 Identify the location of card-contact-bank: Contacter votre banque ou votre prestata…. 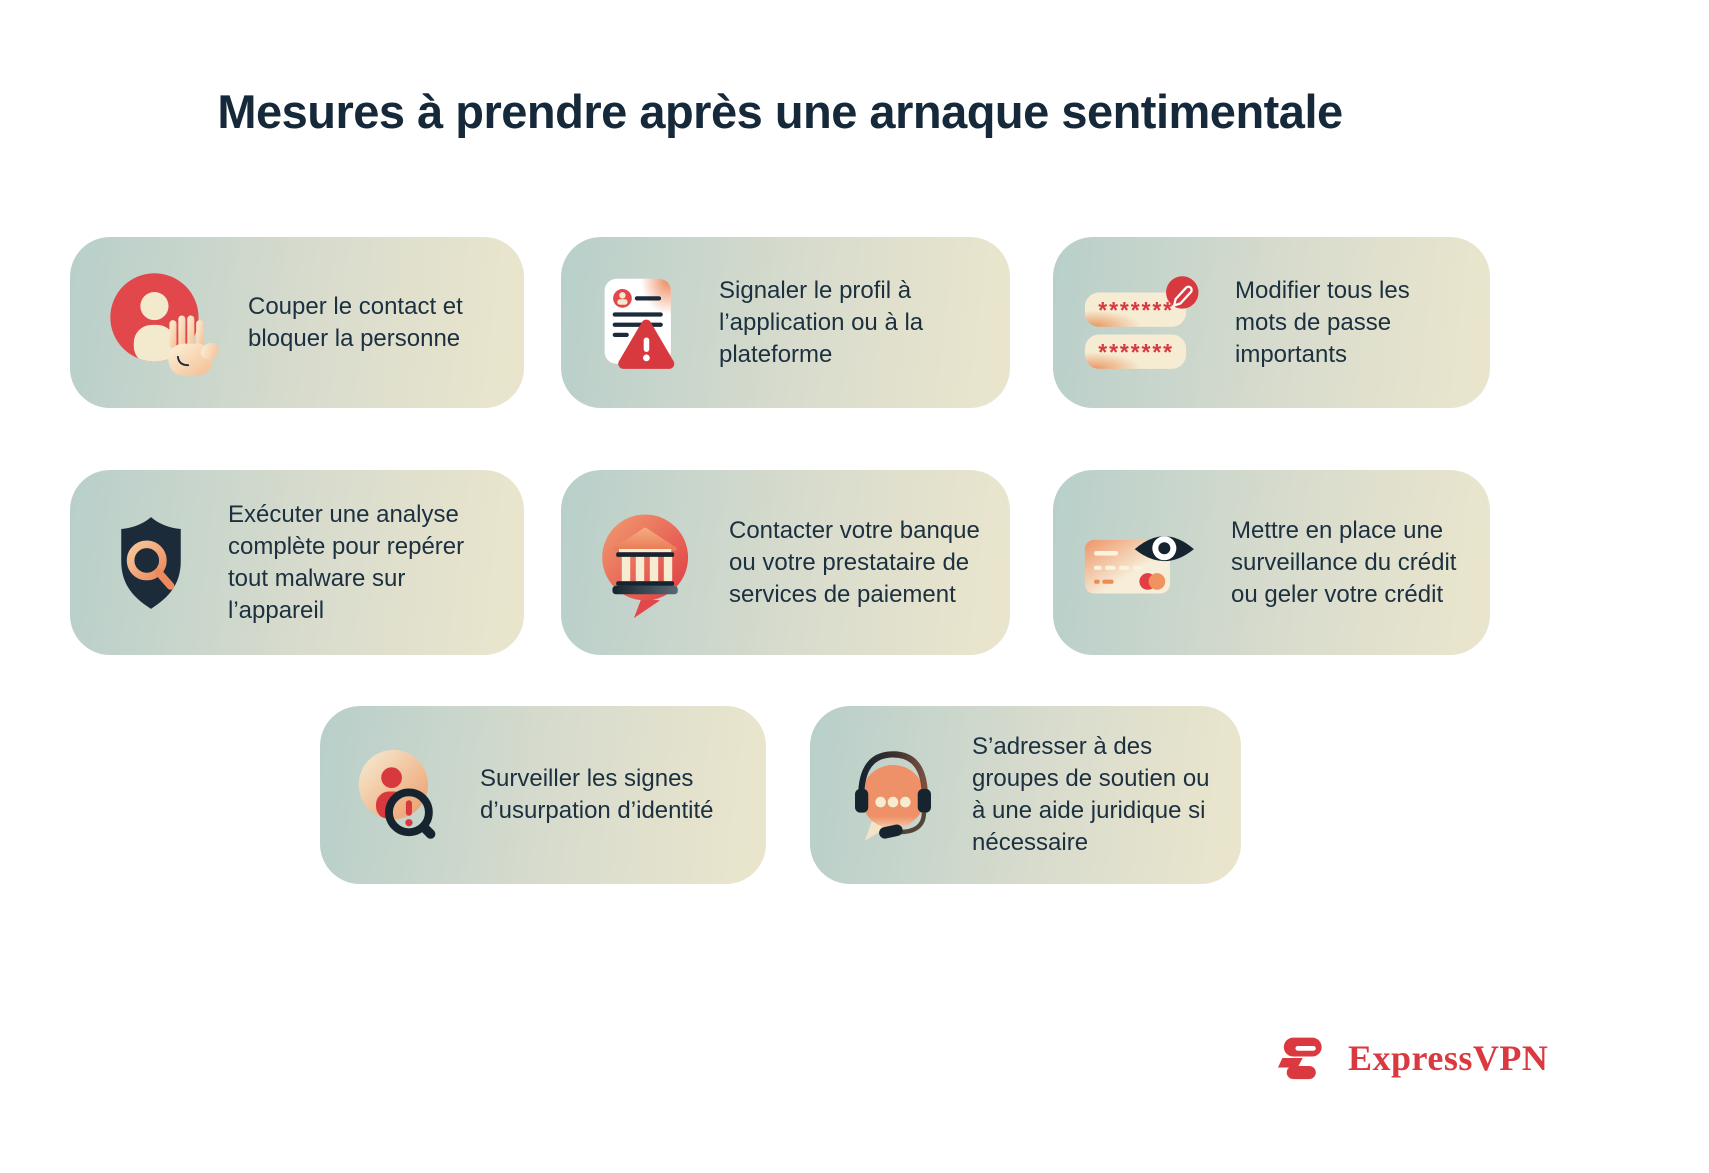
(785, 562).